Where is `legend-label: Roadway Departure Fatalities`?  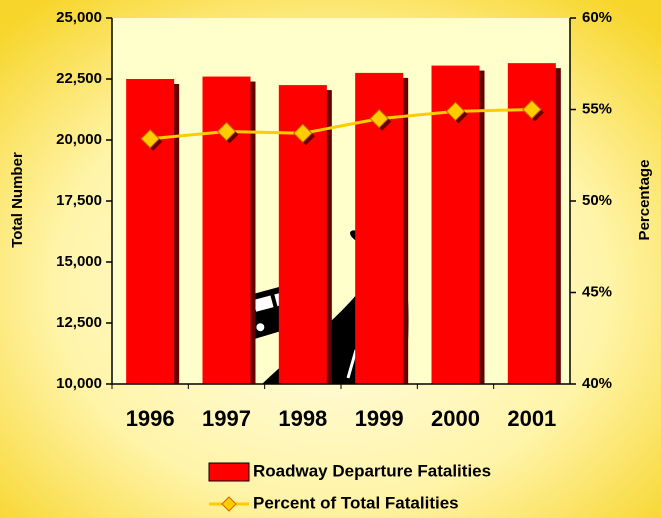
legend-label: Roadway Departure Fatalities is located at coordinates (372, 470).